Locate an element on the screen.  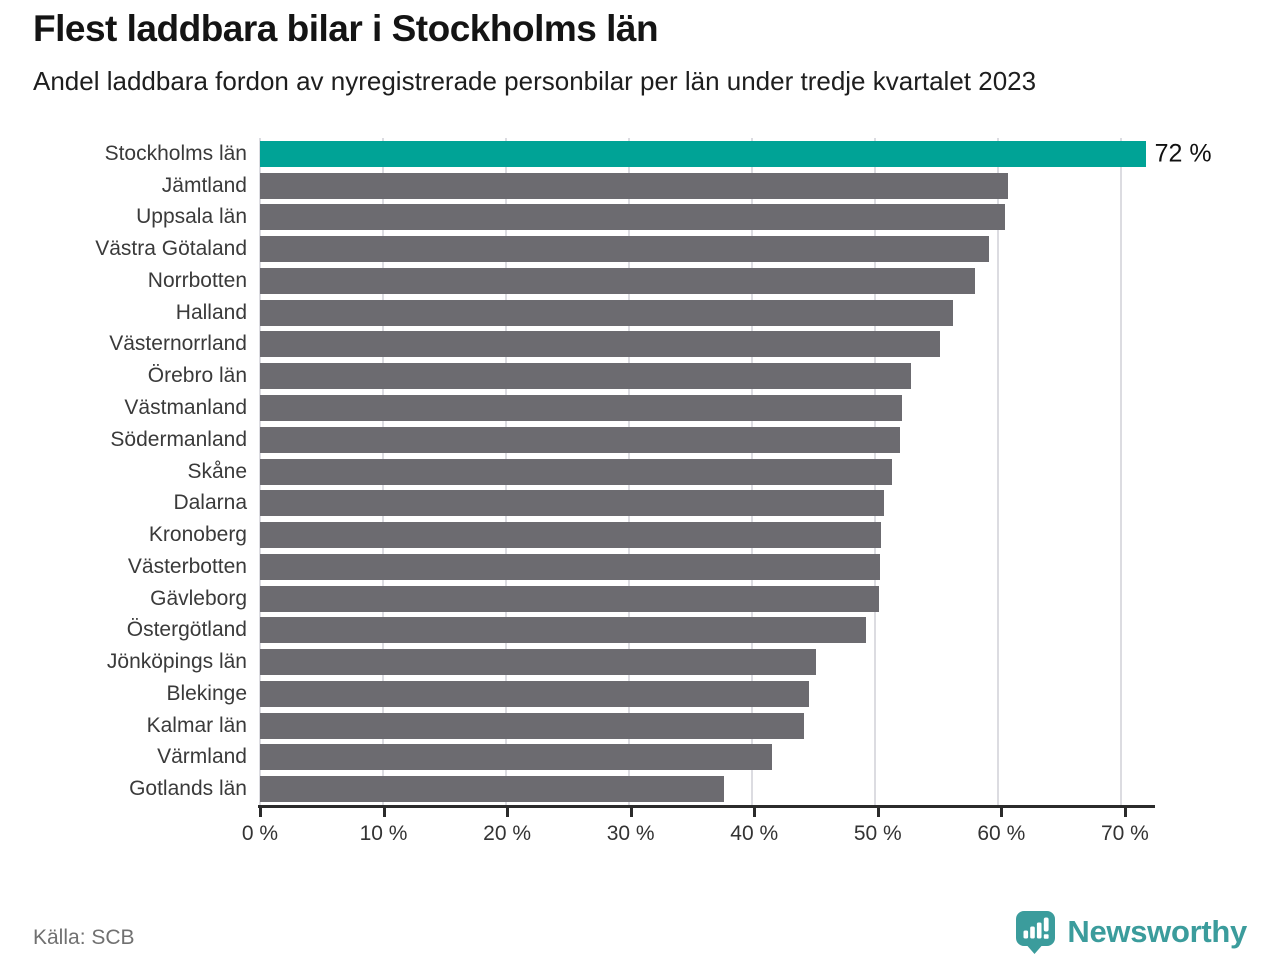
axis-tick-label: 70 % is located at coordinates (1124, 833).